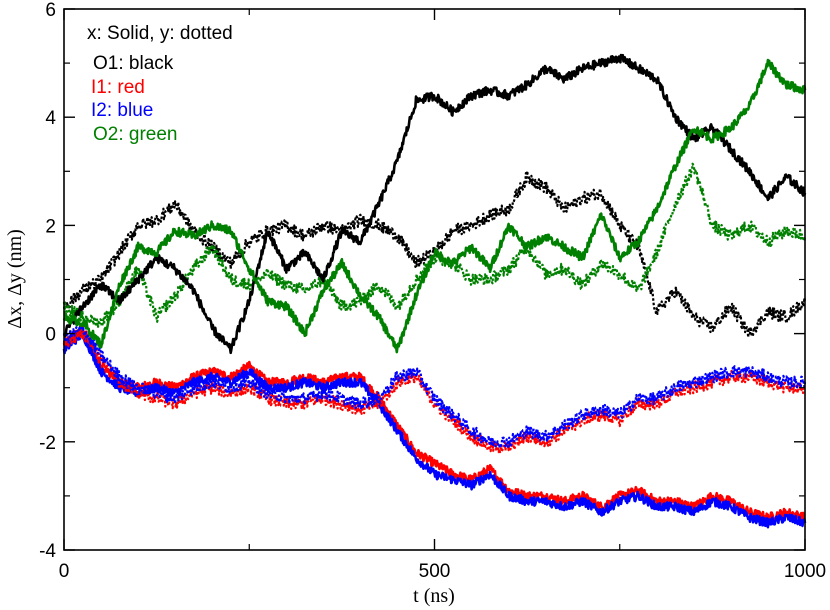 This screenshot has width=830, height=610. I want to click on y-tick-label: -4, so click(47, 551).